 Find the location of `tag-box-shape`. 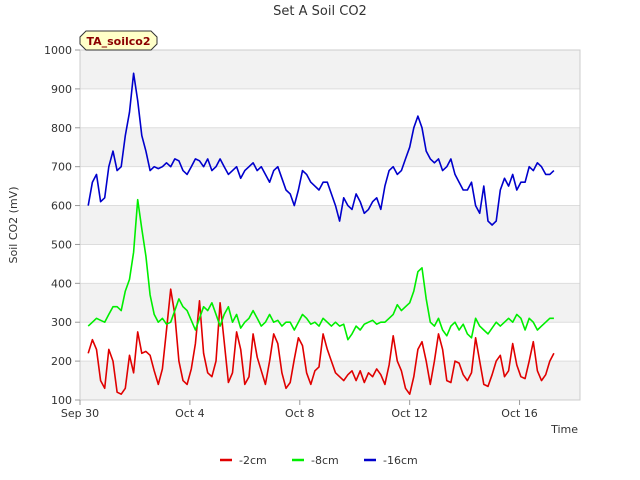

tag-box-shape is located at coordinates (118, 40).